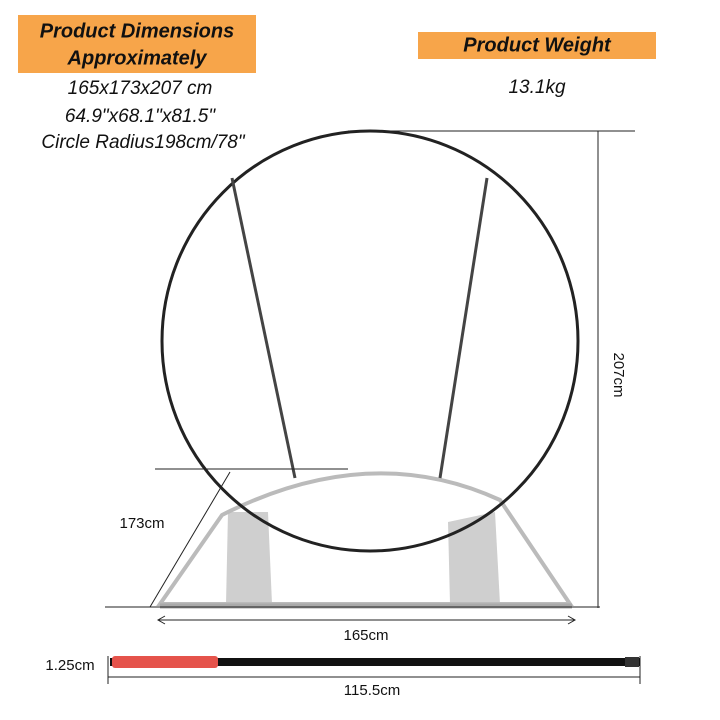 This screenshot has height=720, width=720. I want to click on width-label: 165cm, so click(365, 635).